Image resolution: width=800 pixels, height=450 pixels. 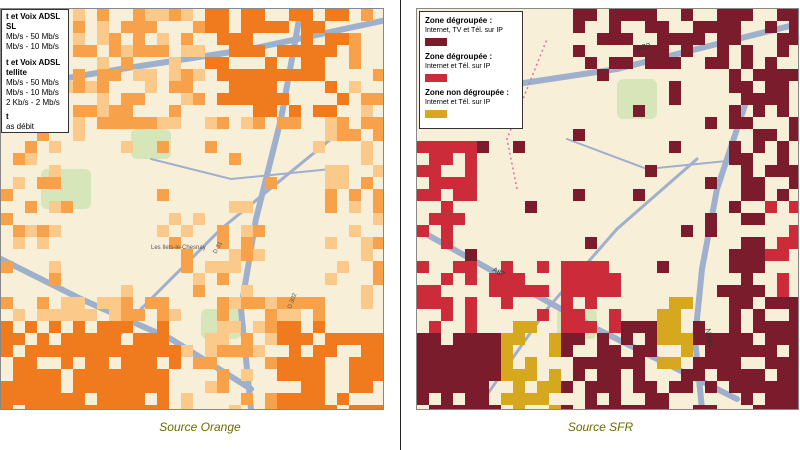 What do you see at coordinates (467, 92) in the screenshot?
I see `sfr-legend-zone3-title: Zone non dégroupée :` at bounding box center [467, 92].